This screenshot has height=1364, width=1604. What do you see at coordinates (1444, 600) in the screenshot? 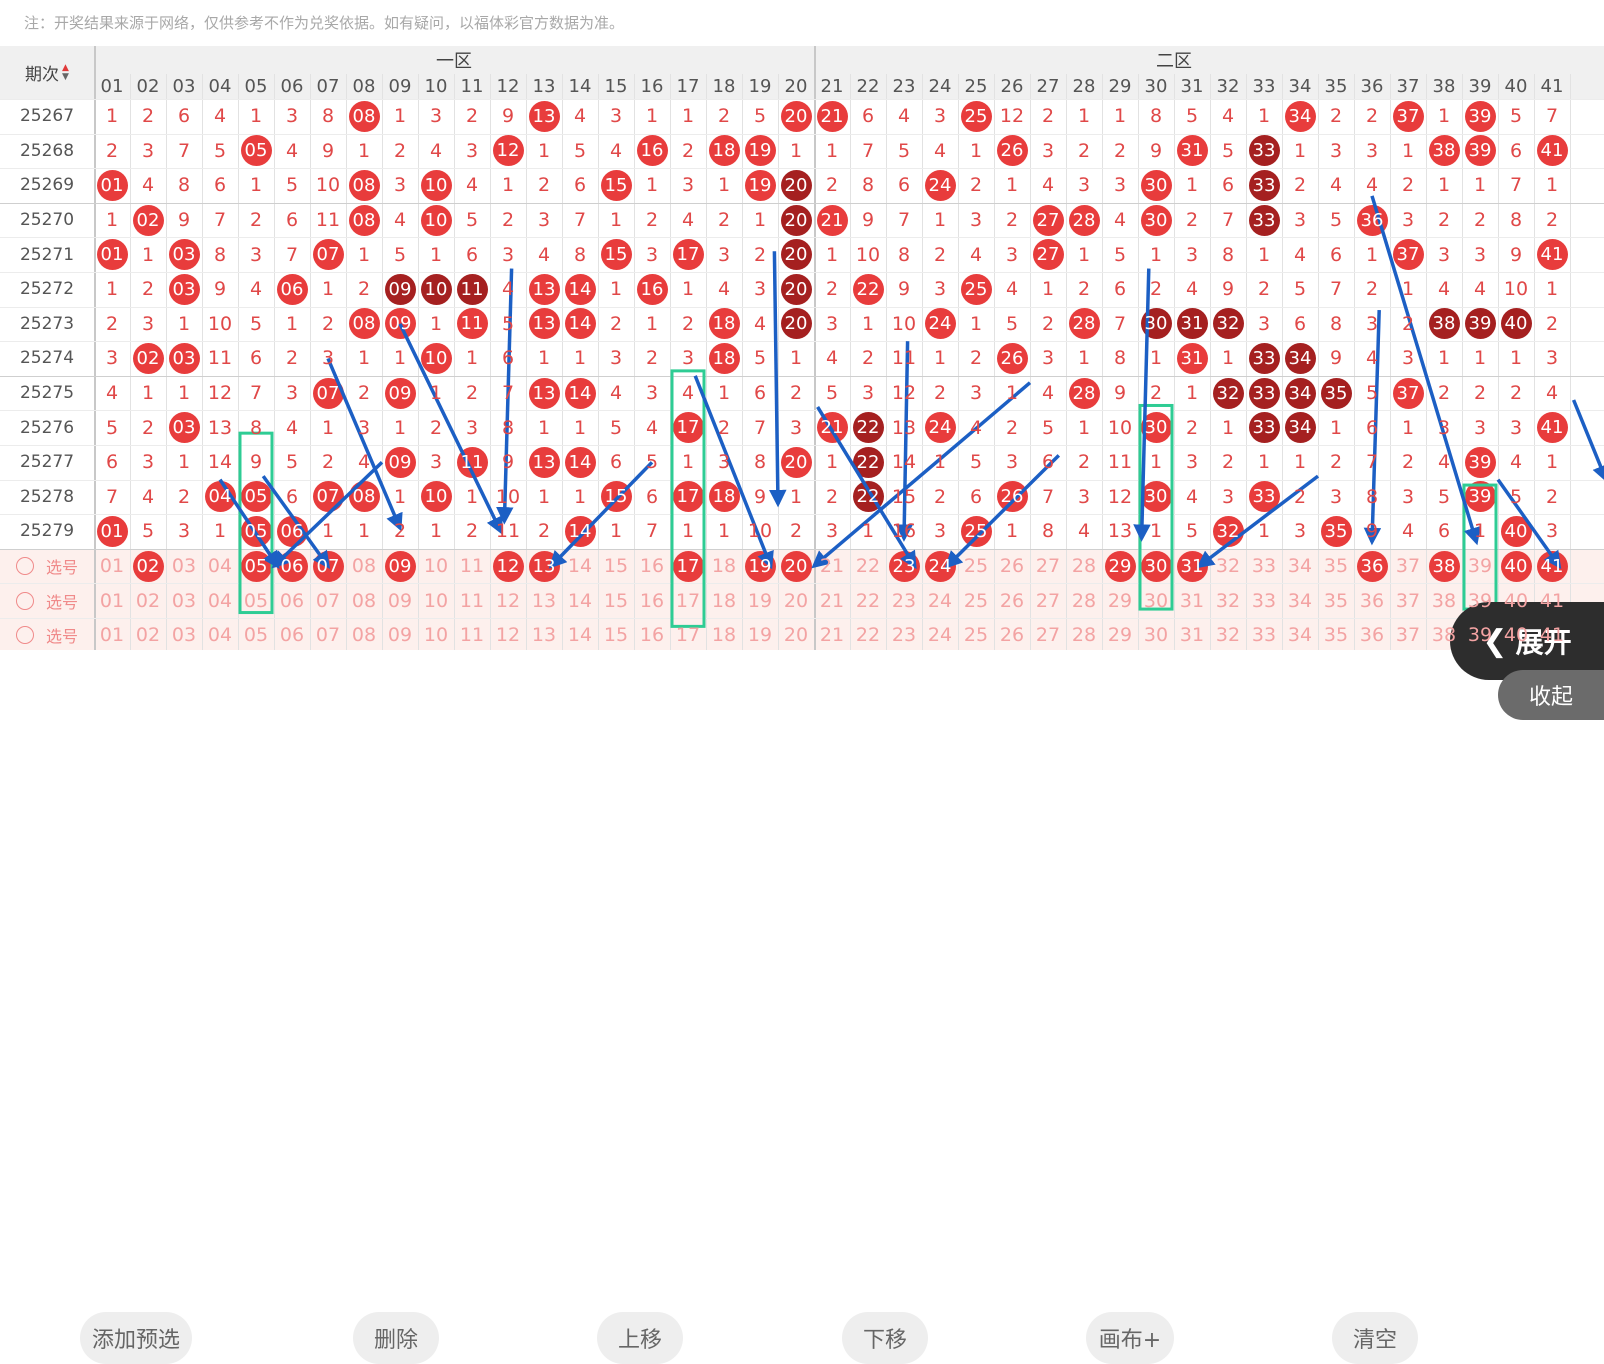
I see `selectable-number: 38` at bounding box center [1444, 600].